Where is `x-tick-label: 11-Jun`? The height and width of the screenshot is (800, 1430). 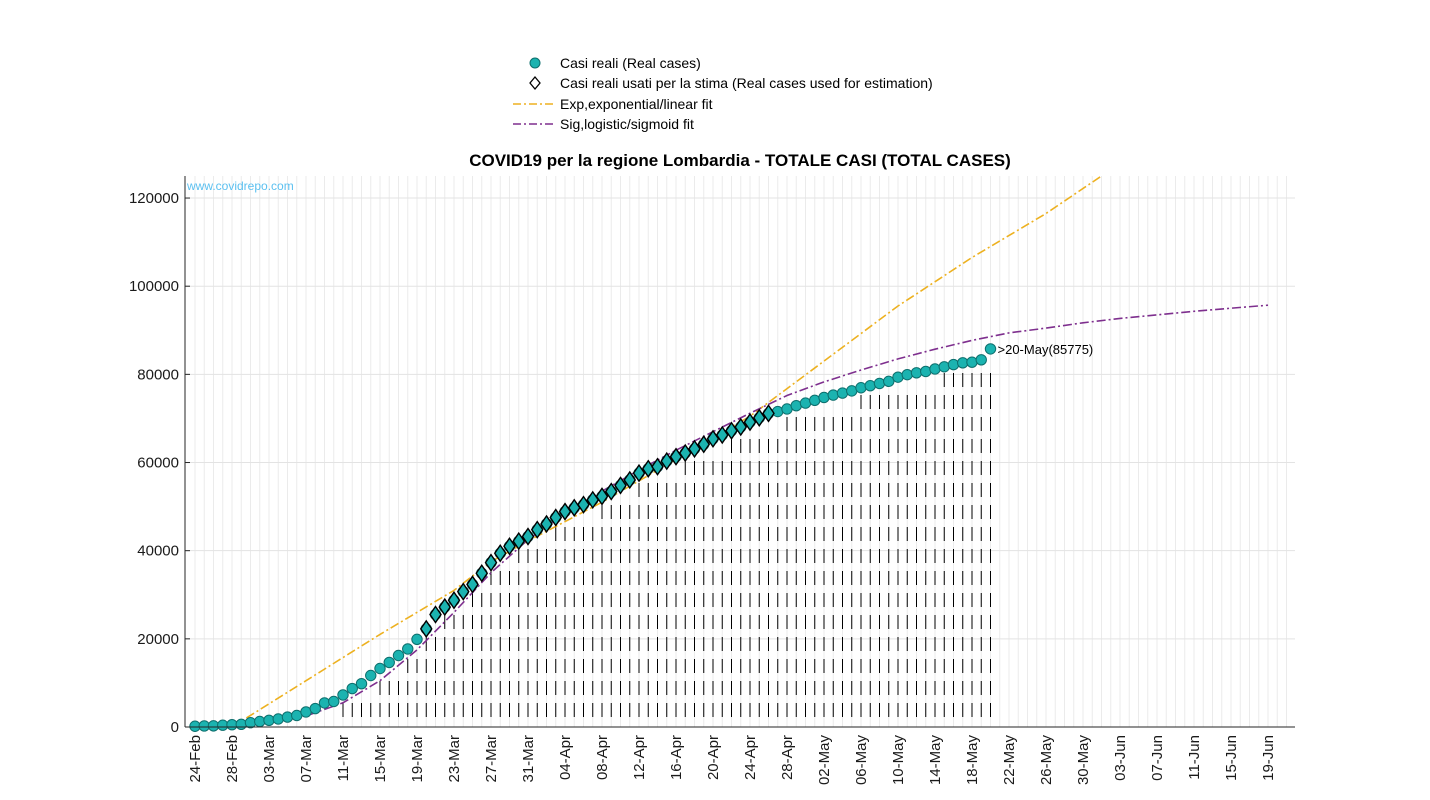 x-tick-label: 11-Jun is located at coordinates (1194, 757).